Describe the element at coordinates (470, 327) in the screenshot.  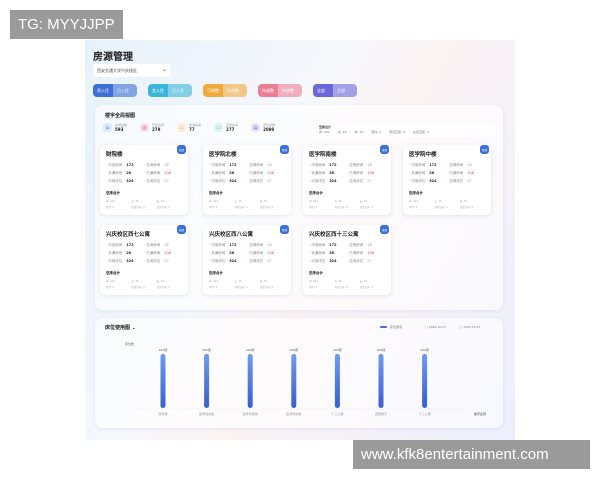
I see `date-to: ▢ 2022.10.27` at that location.